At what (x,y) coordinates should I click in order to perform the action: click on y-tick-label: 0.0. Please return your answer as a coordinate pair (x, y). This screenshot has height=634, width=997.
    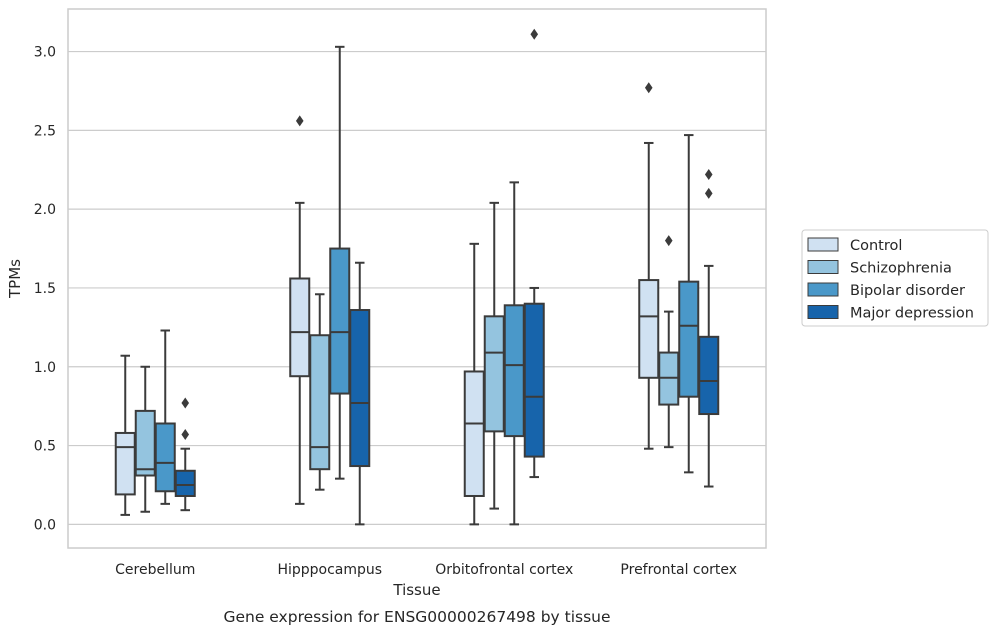
    Looking at the image, I should click on (45, 525).